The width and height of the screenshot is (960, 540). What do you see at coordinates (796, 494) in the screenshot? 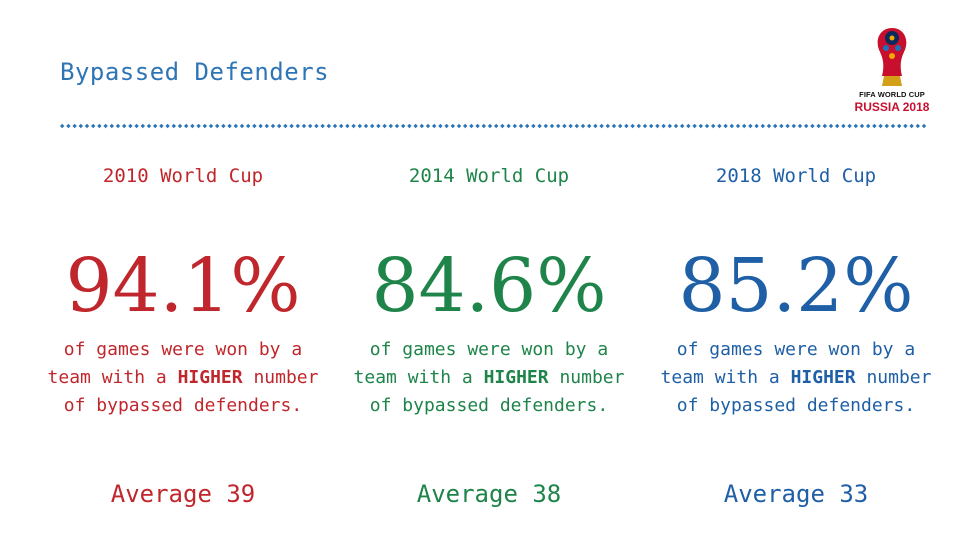
I see `average-value: Average 33` at bounding box center [796, 494].